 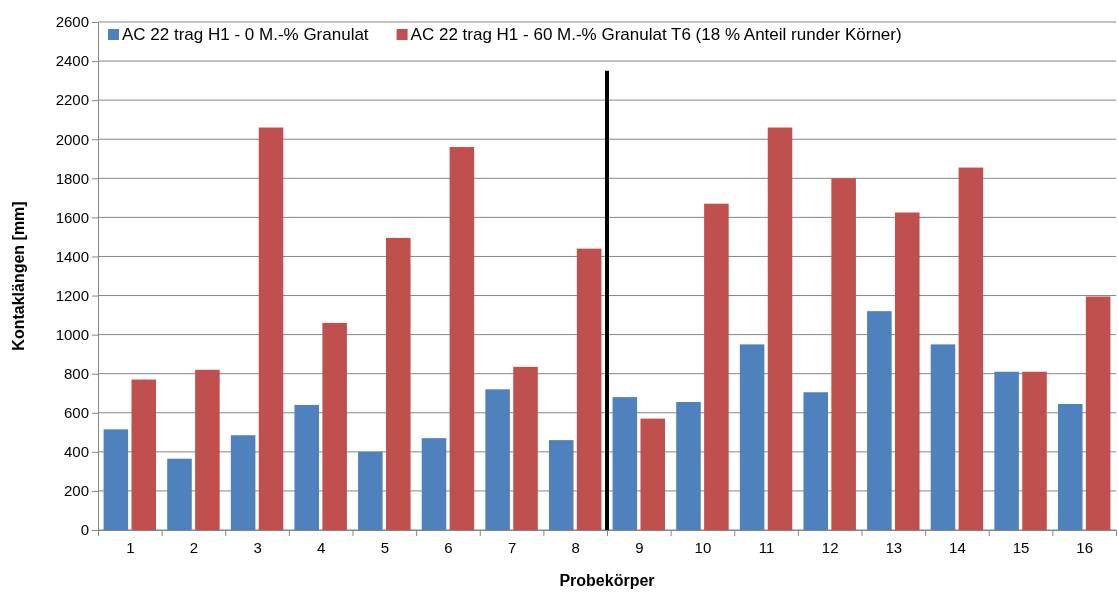 What do you see at coordinates (1085, 547) in the screenshot?
I see `x-tick-label: 16` at bounding box center [1085, 547].